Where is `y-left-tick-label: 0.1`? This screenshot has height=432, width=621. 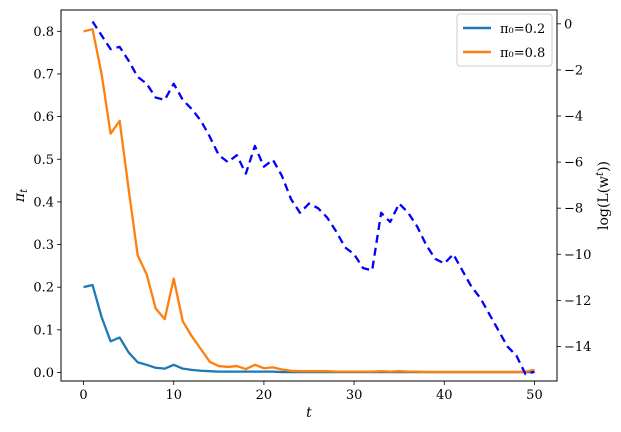
y-left-tick-label: 0.1 is located at coordinates (43, 330).